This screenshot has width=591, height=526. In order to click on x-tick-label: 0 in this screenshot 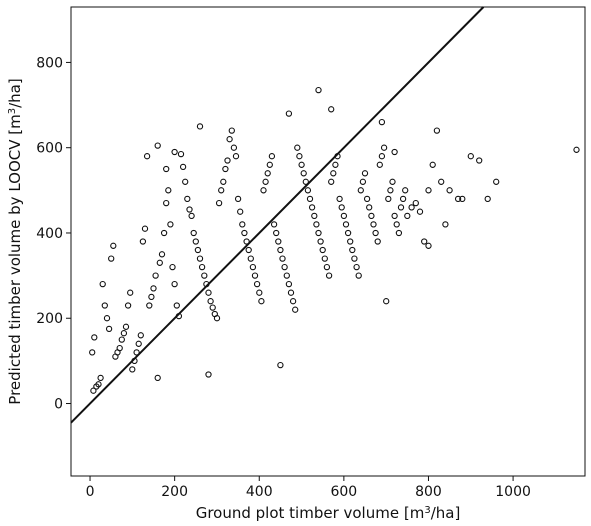, I will do `click(90, 492)`.